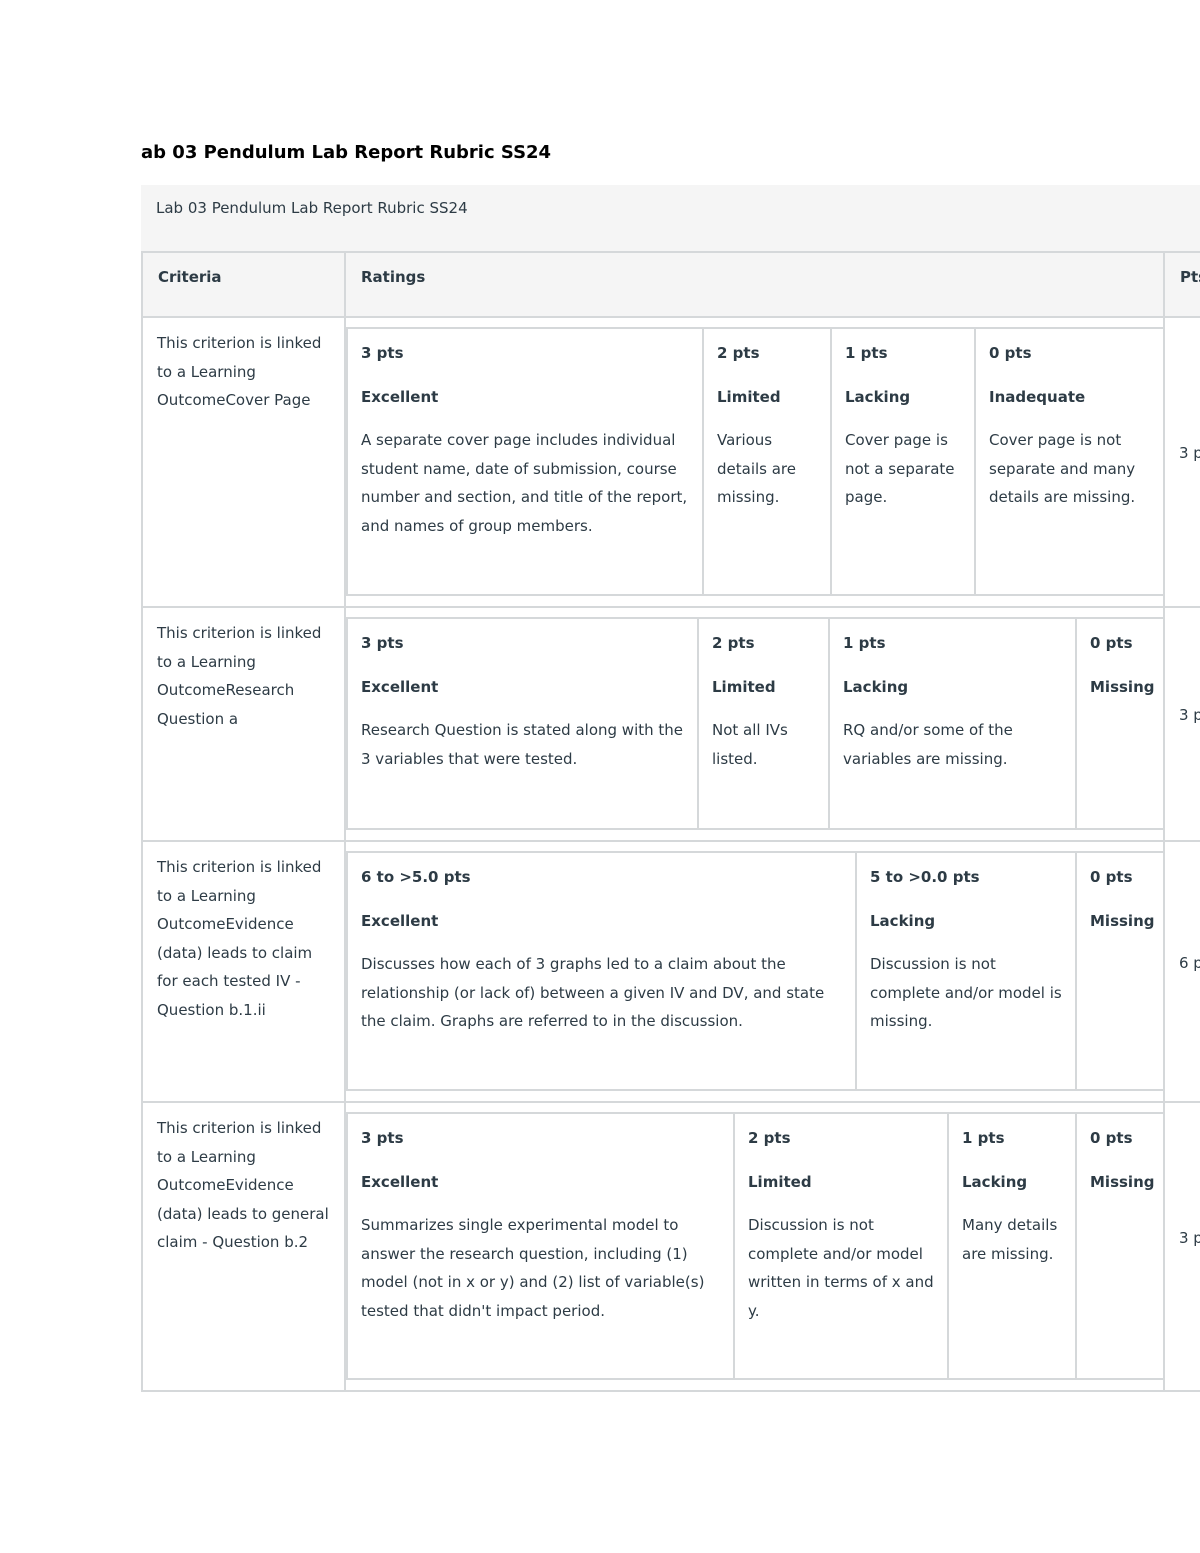  What do you see at coordinates (1181, 971) in the screenshot?
I see `points-cell: 6 pts` at bounding box center [1181, 971].